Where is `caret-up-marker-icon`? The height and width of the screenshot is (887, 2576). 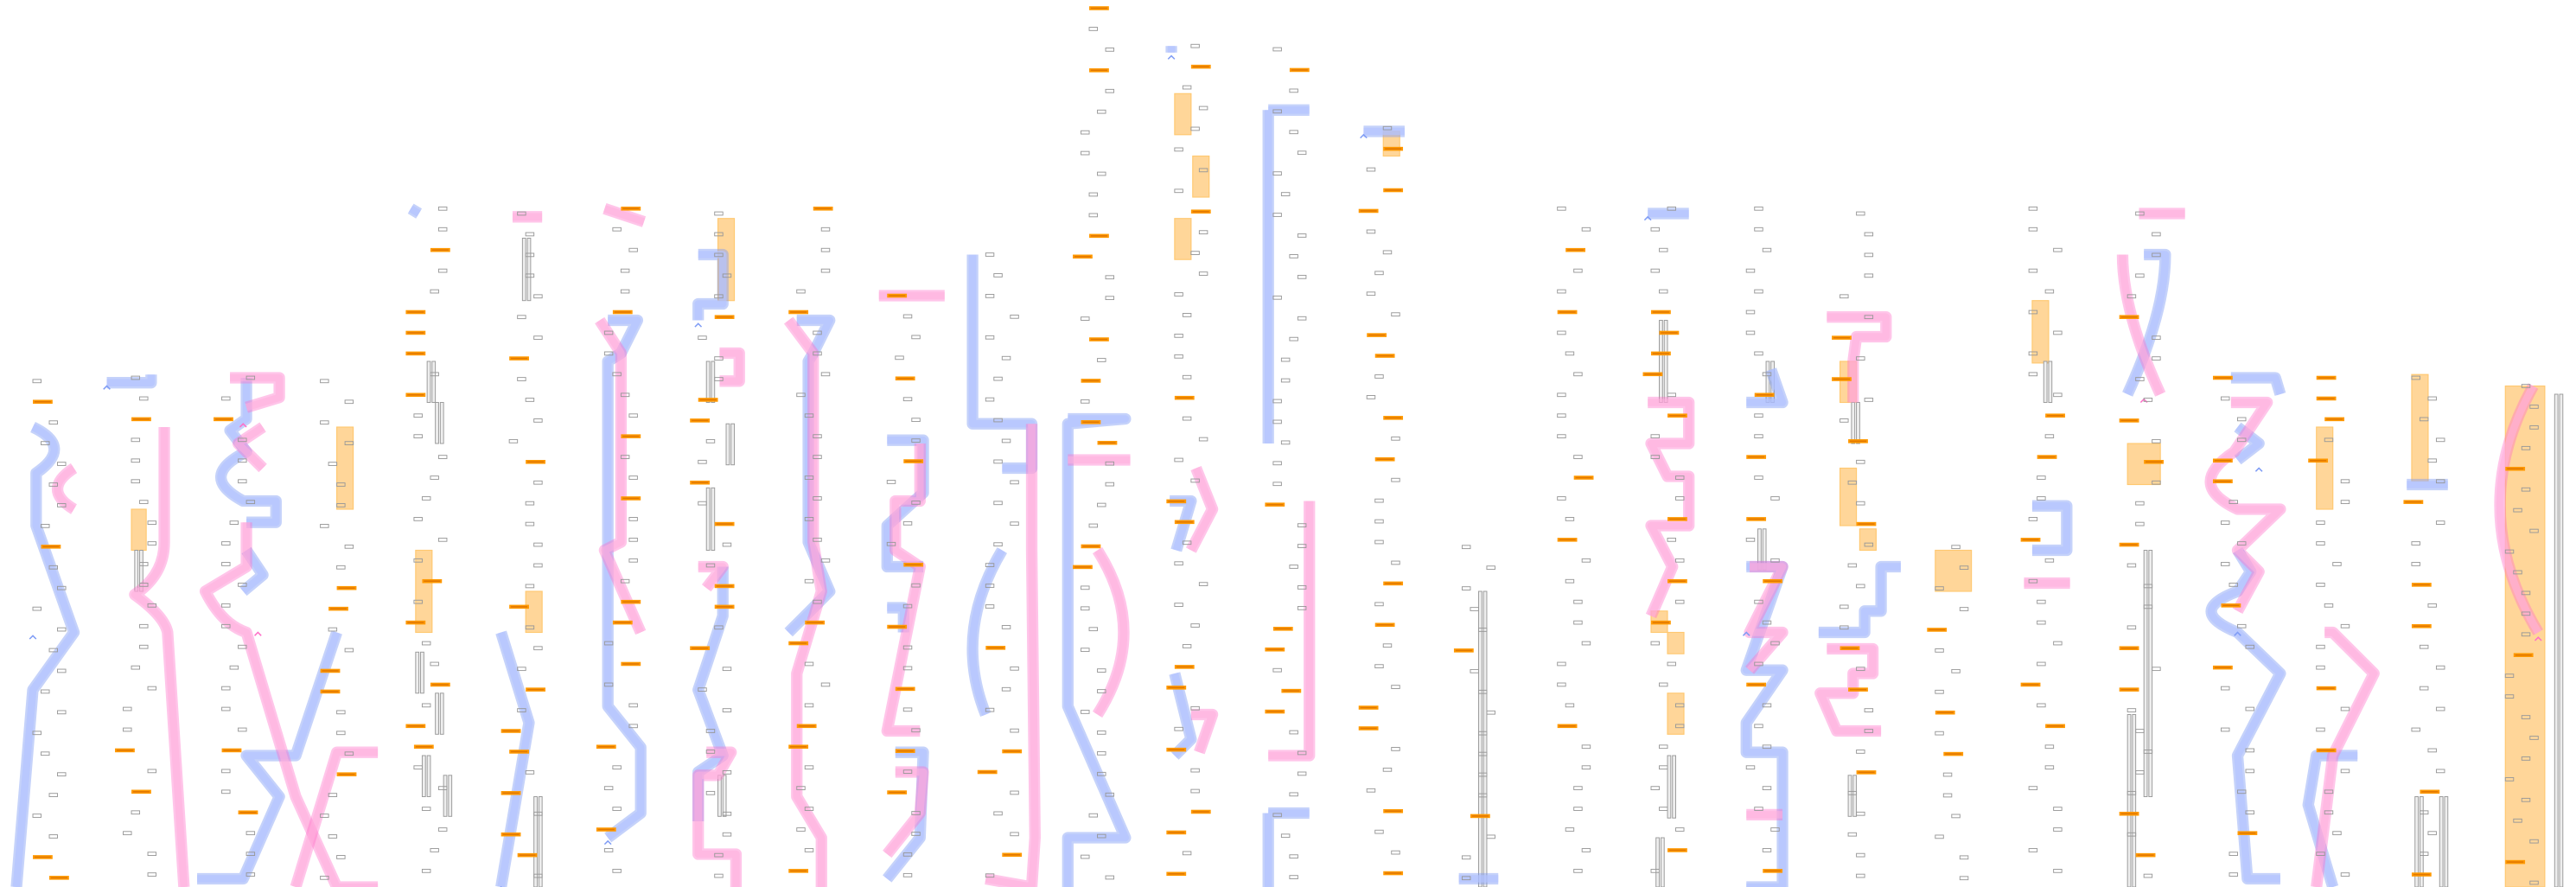 caret-up-marker-icon is located at coordinates (1647, 218).